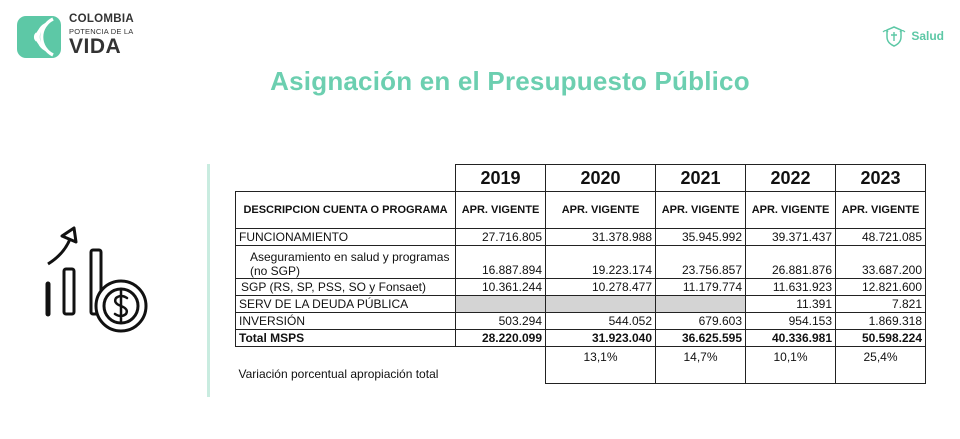 The width and height of the screenshot is (960, 439). What do you see at coordinates (881, 210) in the screenshot?
I see `header-apr-2023: APR. VIGENTE` at bounding box center [881, 210].